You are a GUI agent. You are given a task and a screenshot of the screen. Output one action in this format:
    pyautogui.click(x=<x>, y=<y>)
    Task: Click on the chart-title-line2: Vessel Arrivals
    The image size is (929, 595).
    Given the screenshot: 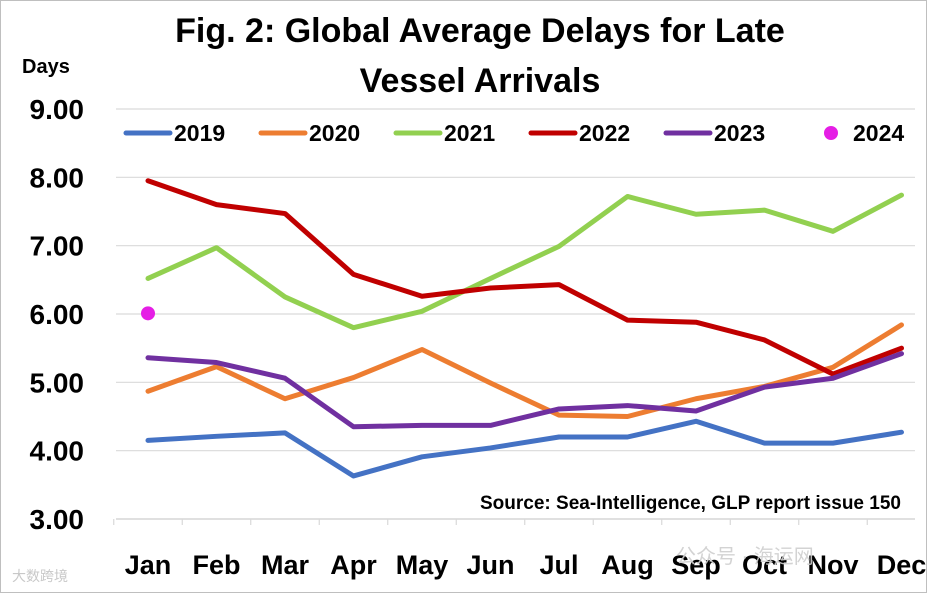 What is the action you would take?
    pyautogui.click(x=480, y=81)
    